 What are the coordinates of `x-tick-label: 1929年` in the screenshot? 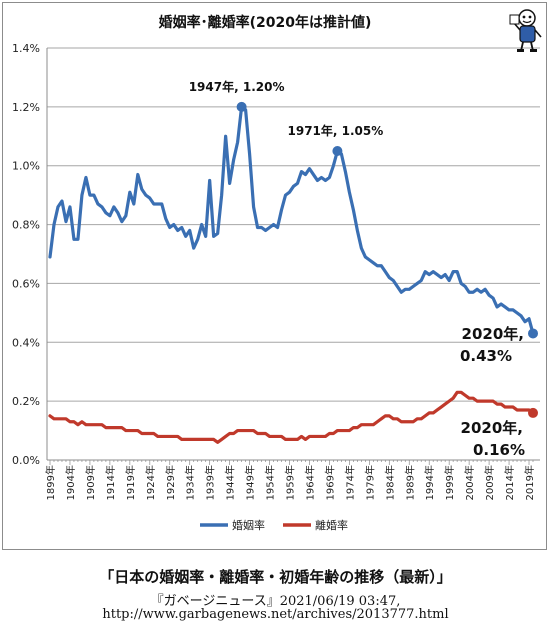 It's located at (170, 482).